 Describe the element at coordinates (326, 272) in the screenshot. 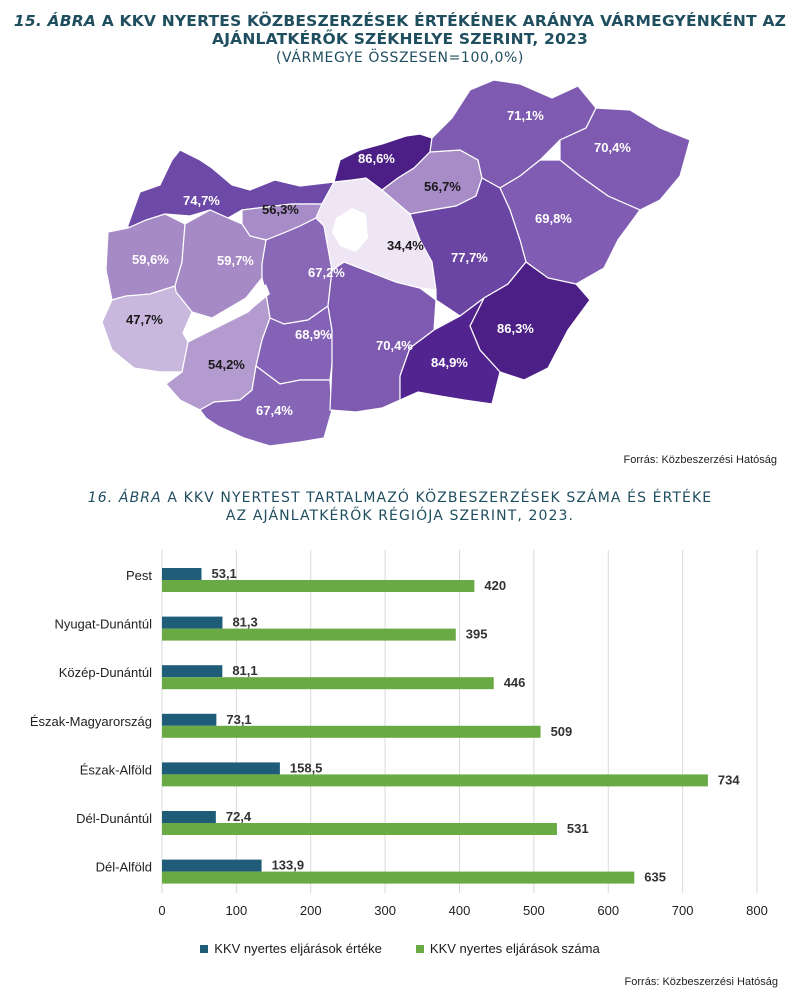

I see `county-label-fejer: 67,2%` at that location.